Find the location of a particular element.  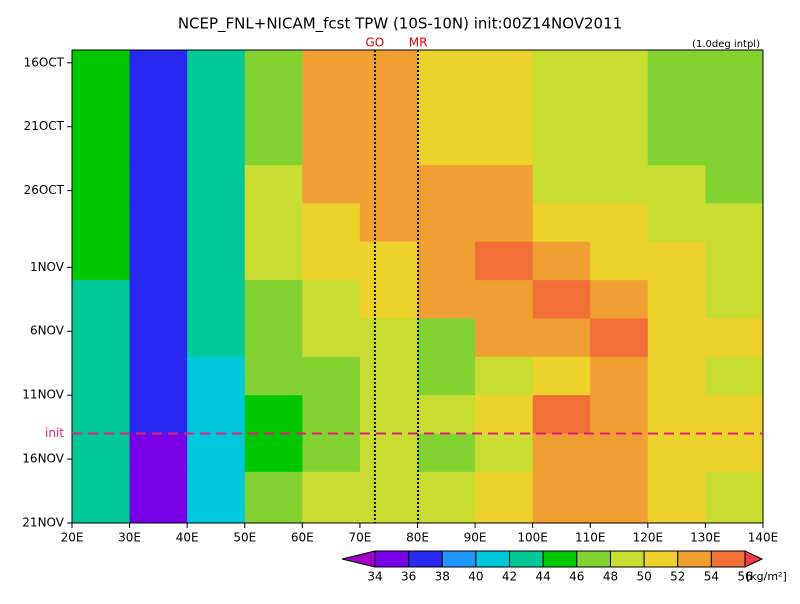

colorbar-low is located at coordinates (358, 559).